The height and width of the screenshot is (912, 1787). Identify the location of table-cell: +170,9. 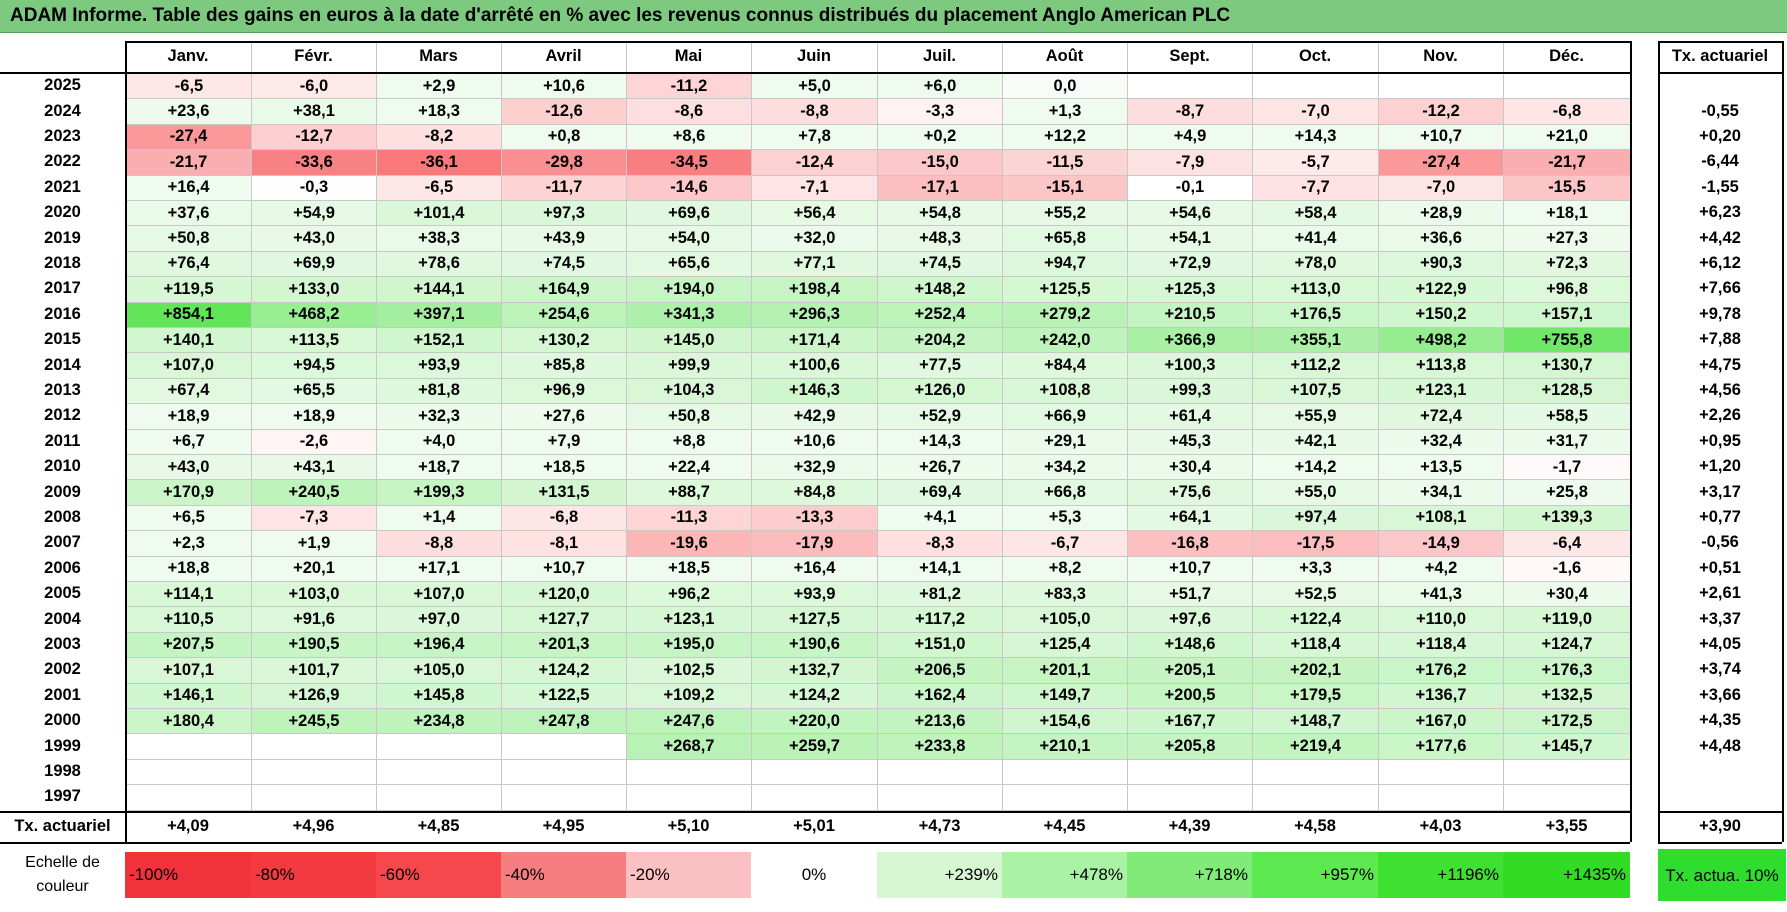
(188, 492).